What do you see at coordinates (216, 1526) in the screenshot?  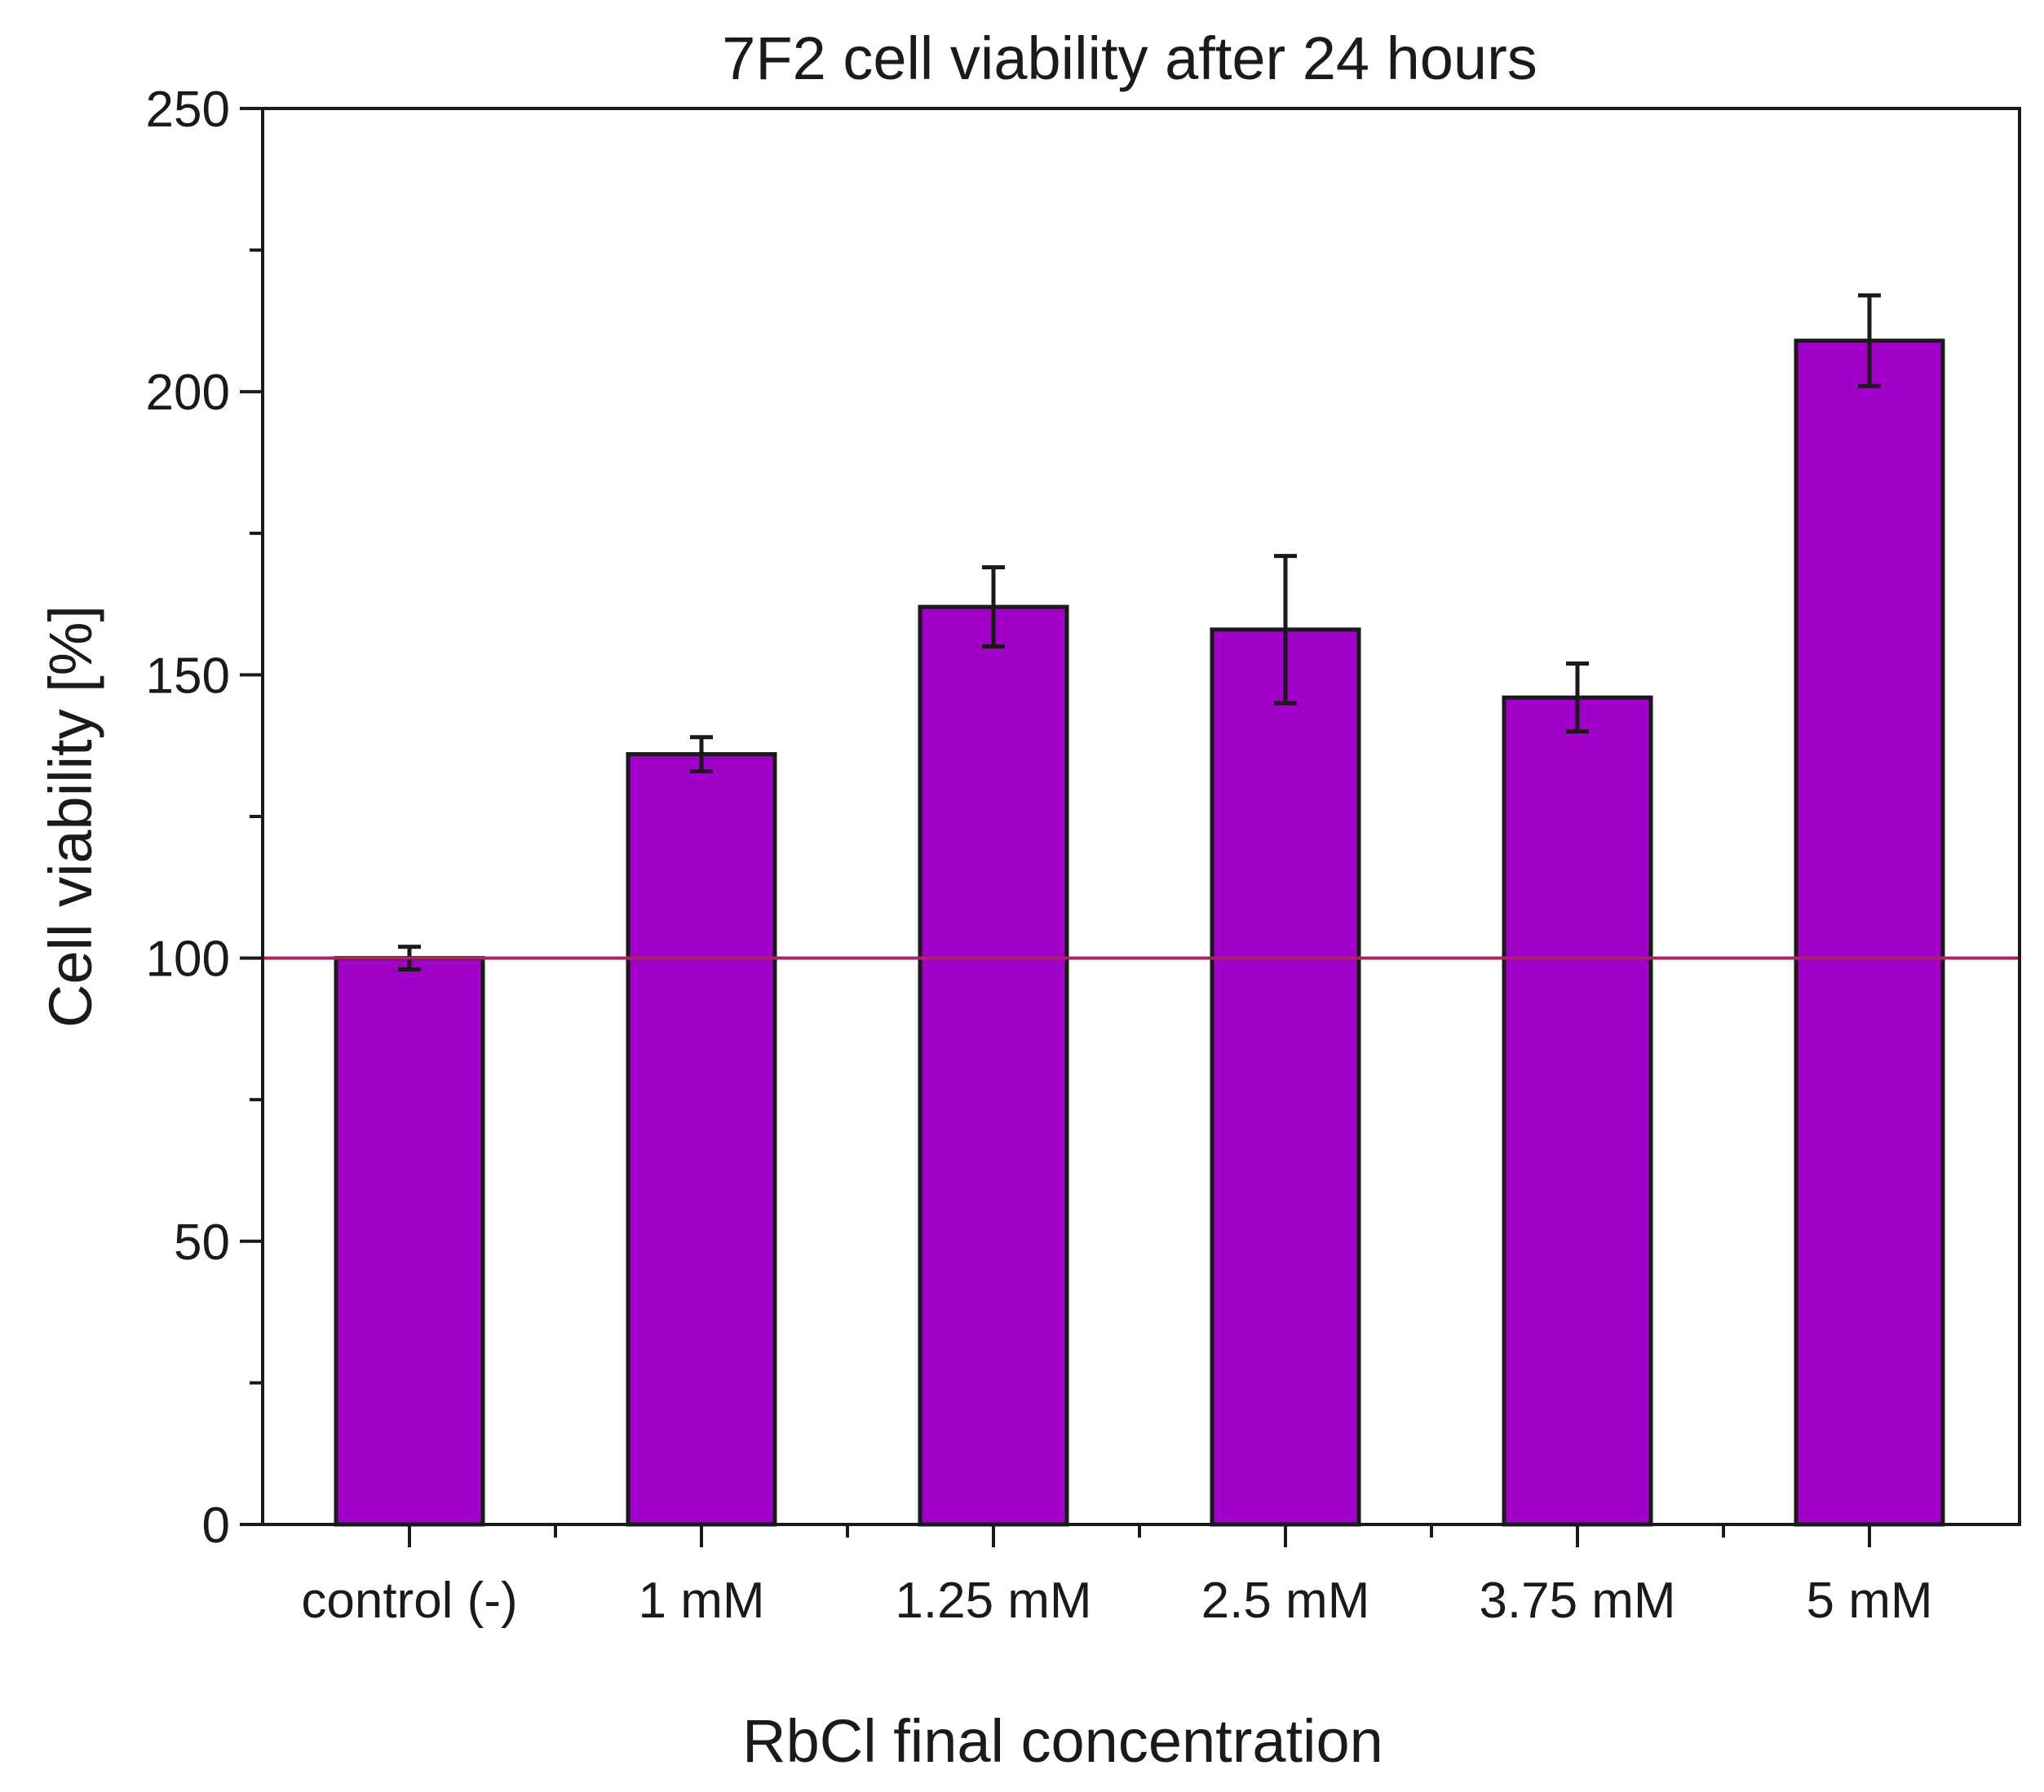 I see `y-tick-label-0: 0` at bounding box center [216, 1526].